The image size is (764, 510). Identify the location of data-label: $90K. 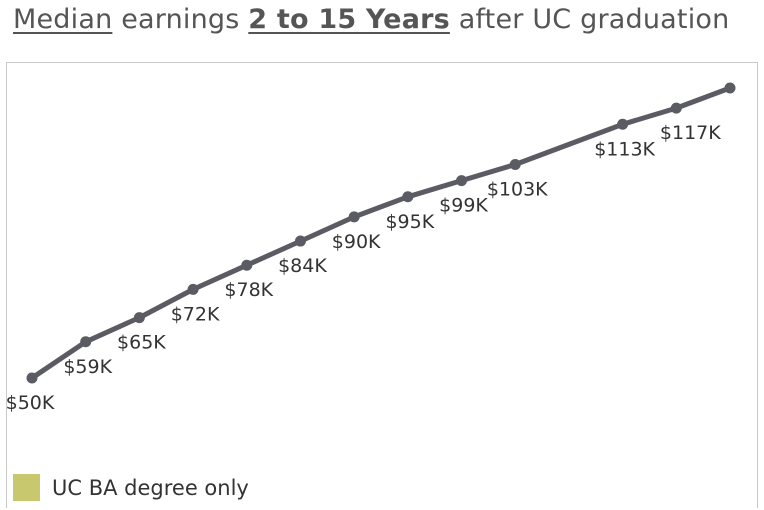
(356, 242).